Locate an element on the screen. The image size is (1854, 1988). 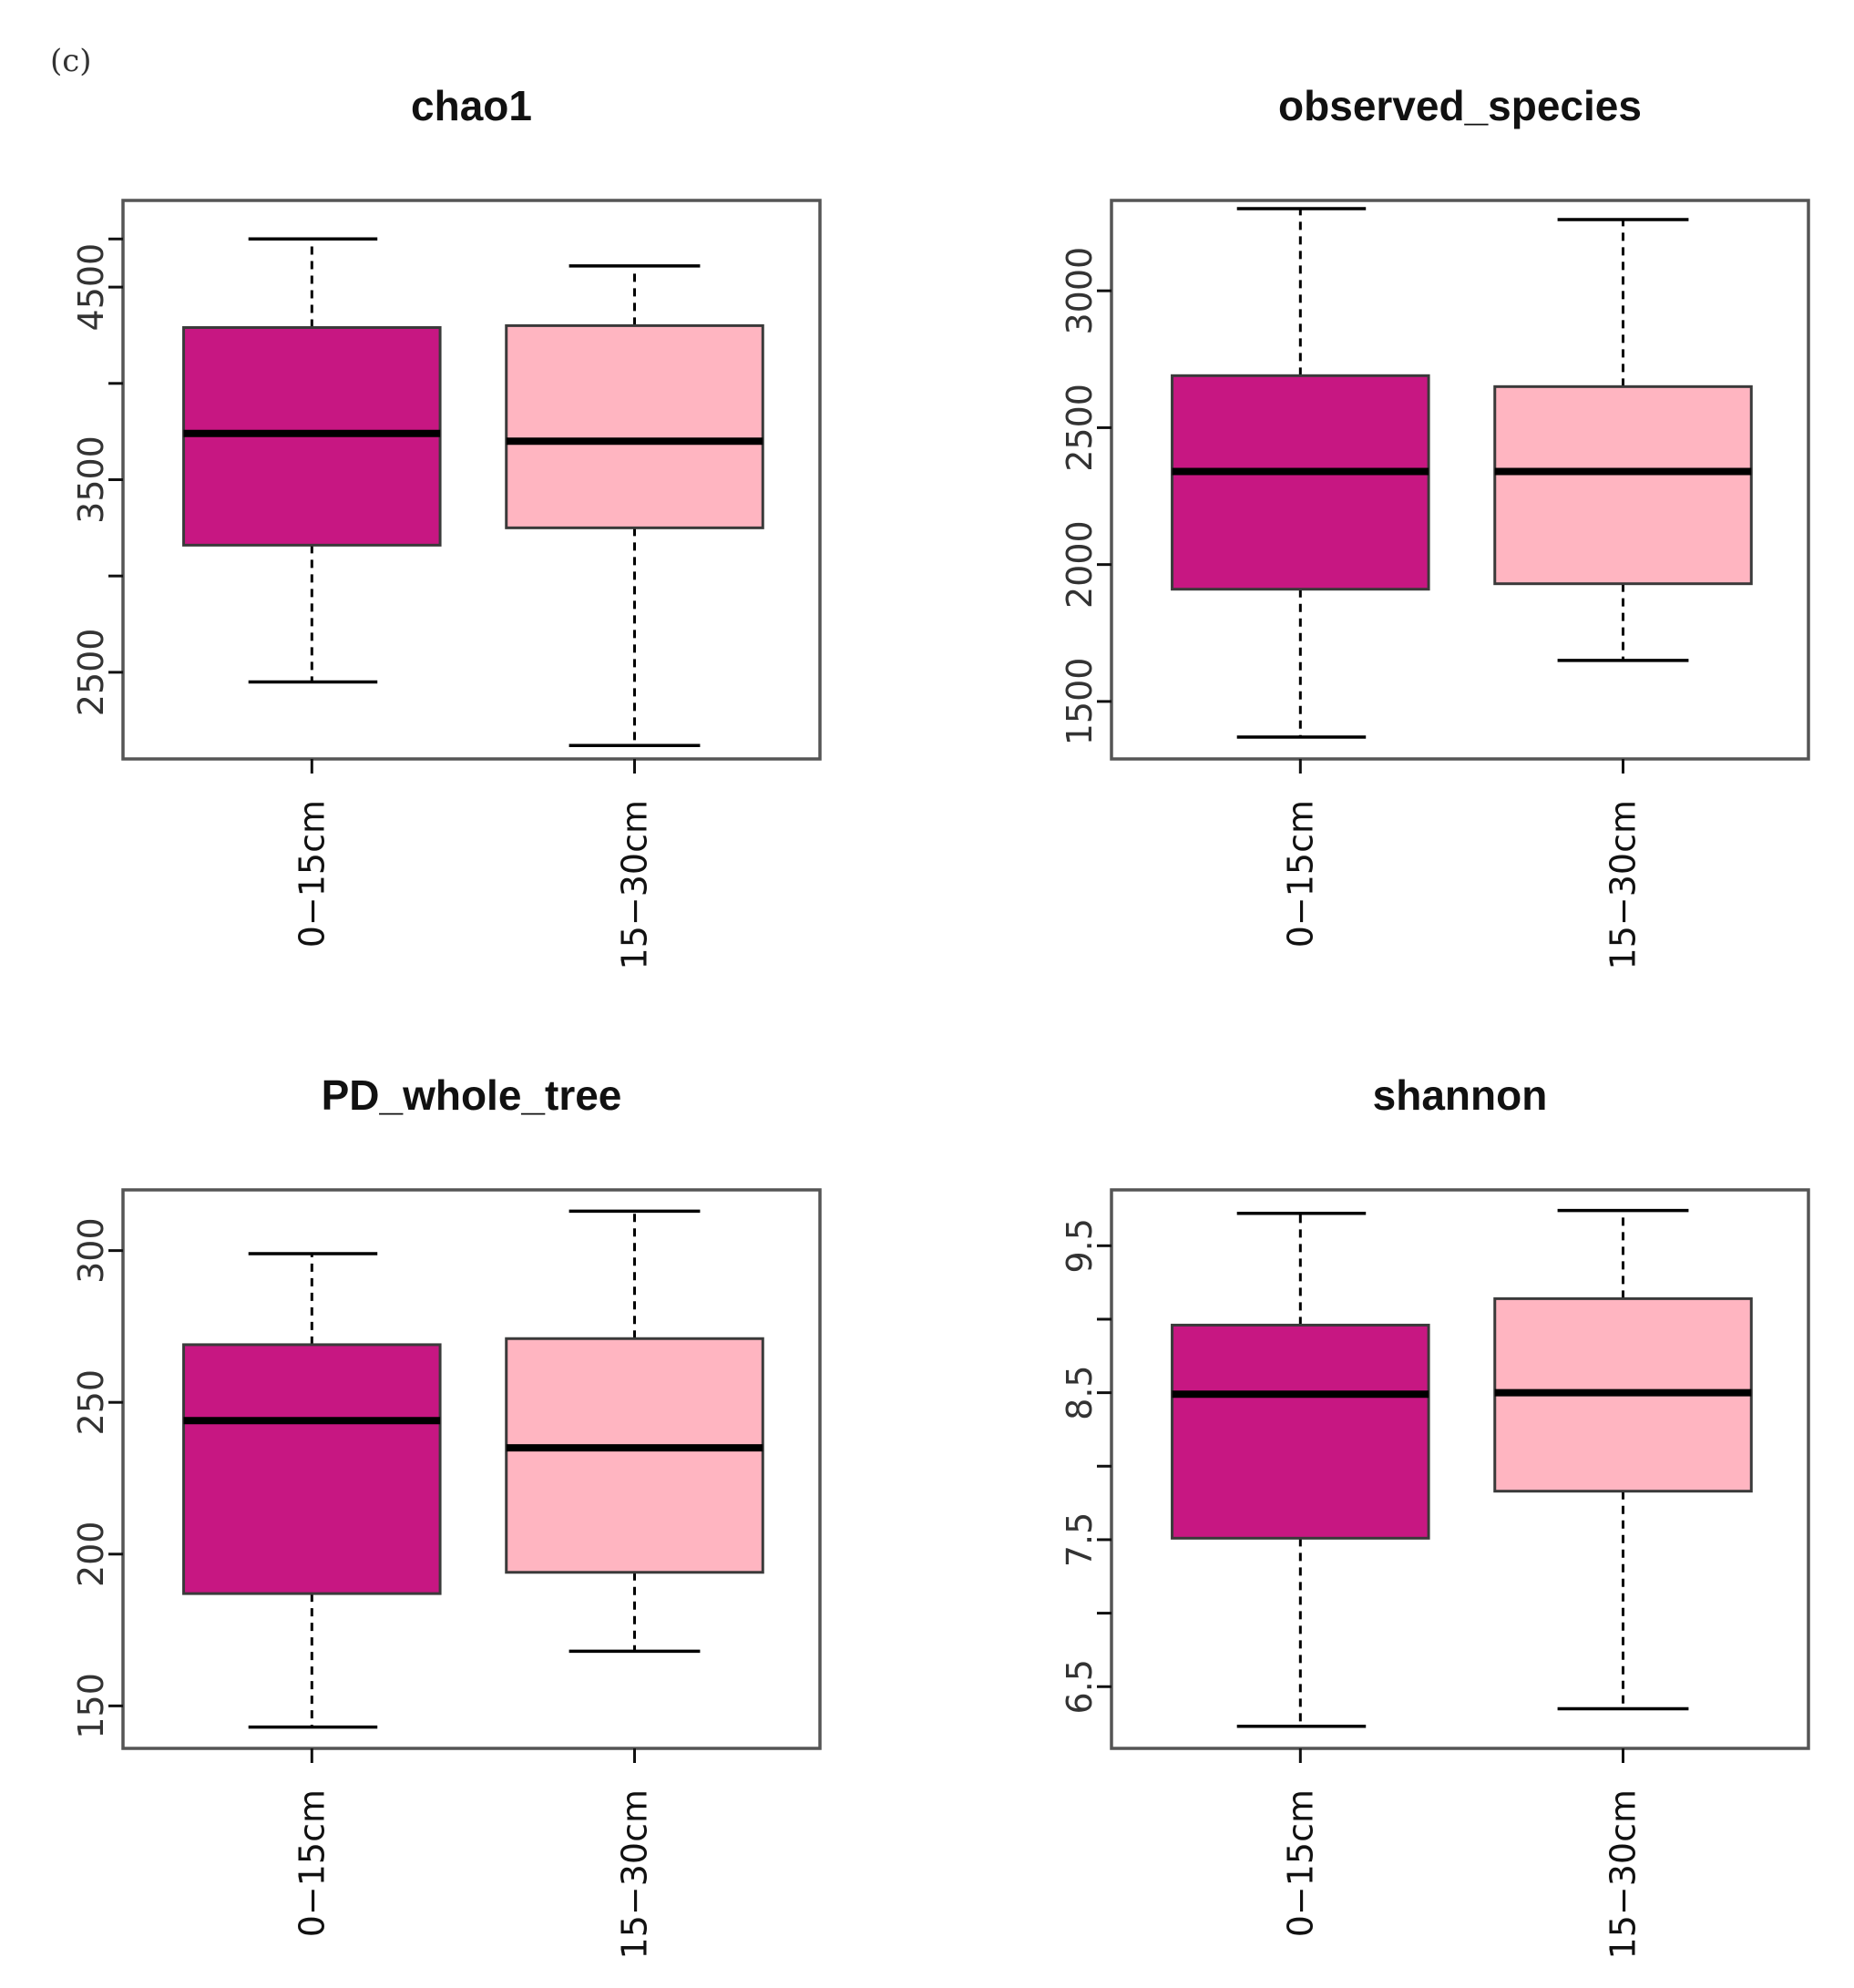
chart-title: PD_whole_tree is located at coordinates (472, 1095).